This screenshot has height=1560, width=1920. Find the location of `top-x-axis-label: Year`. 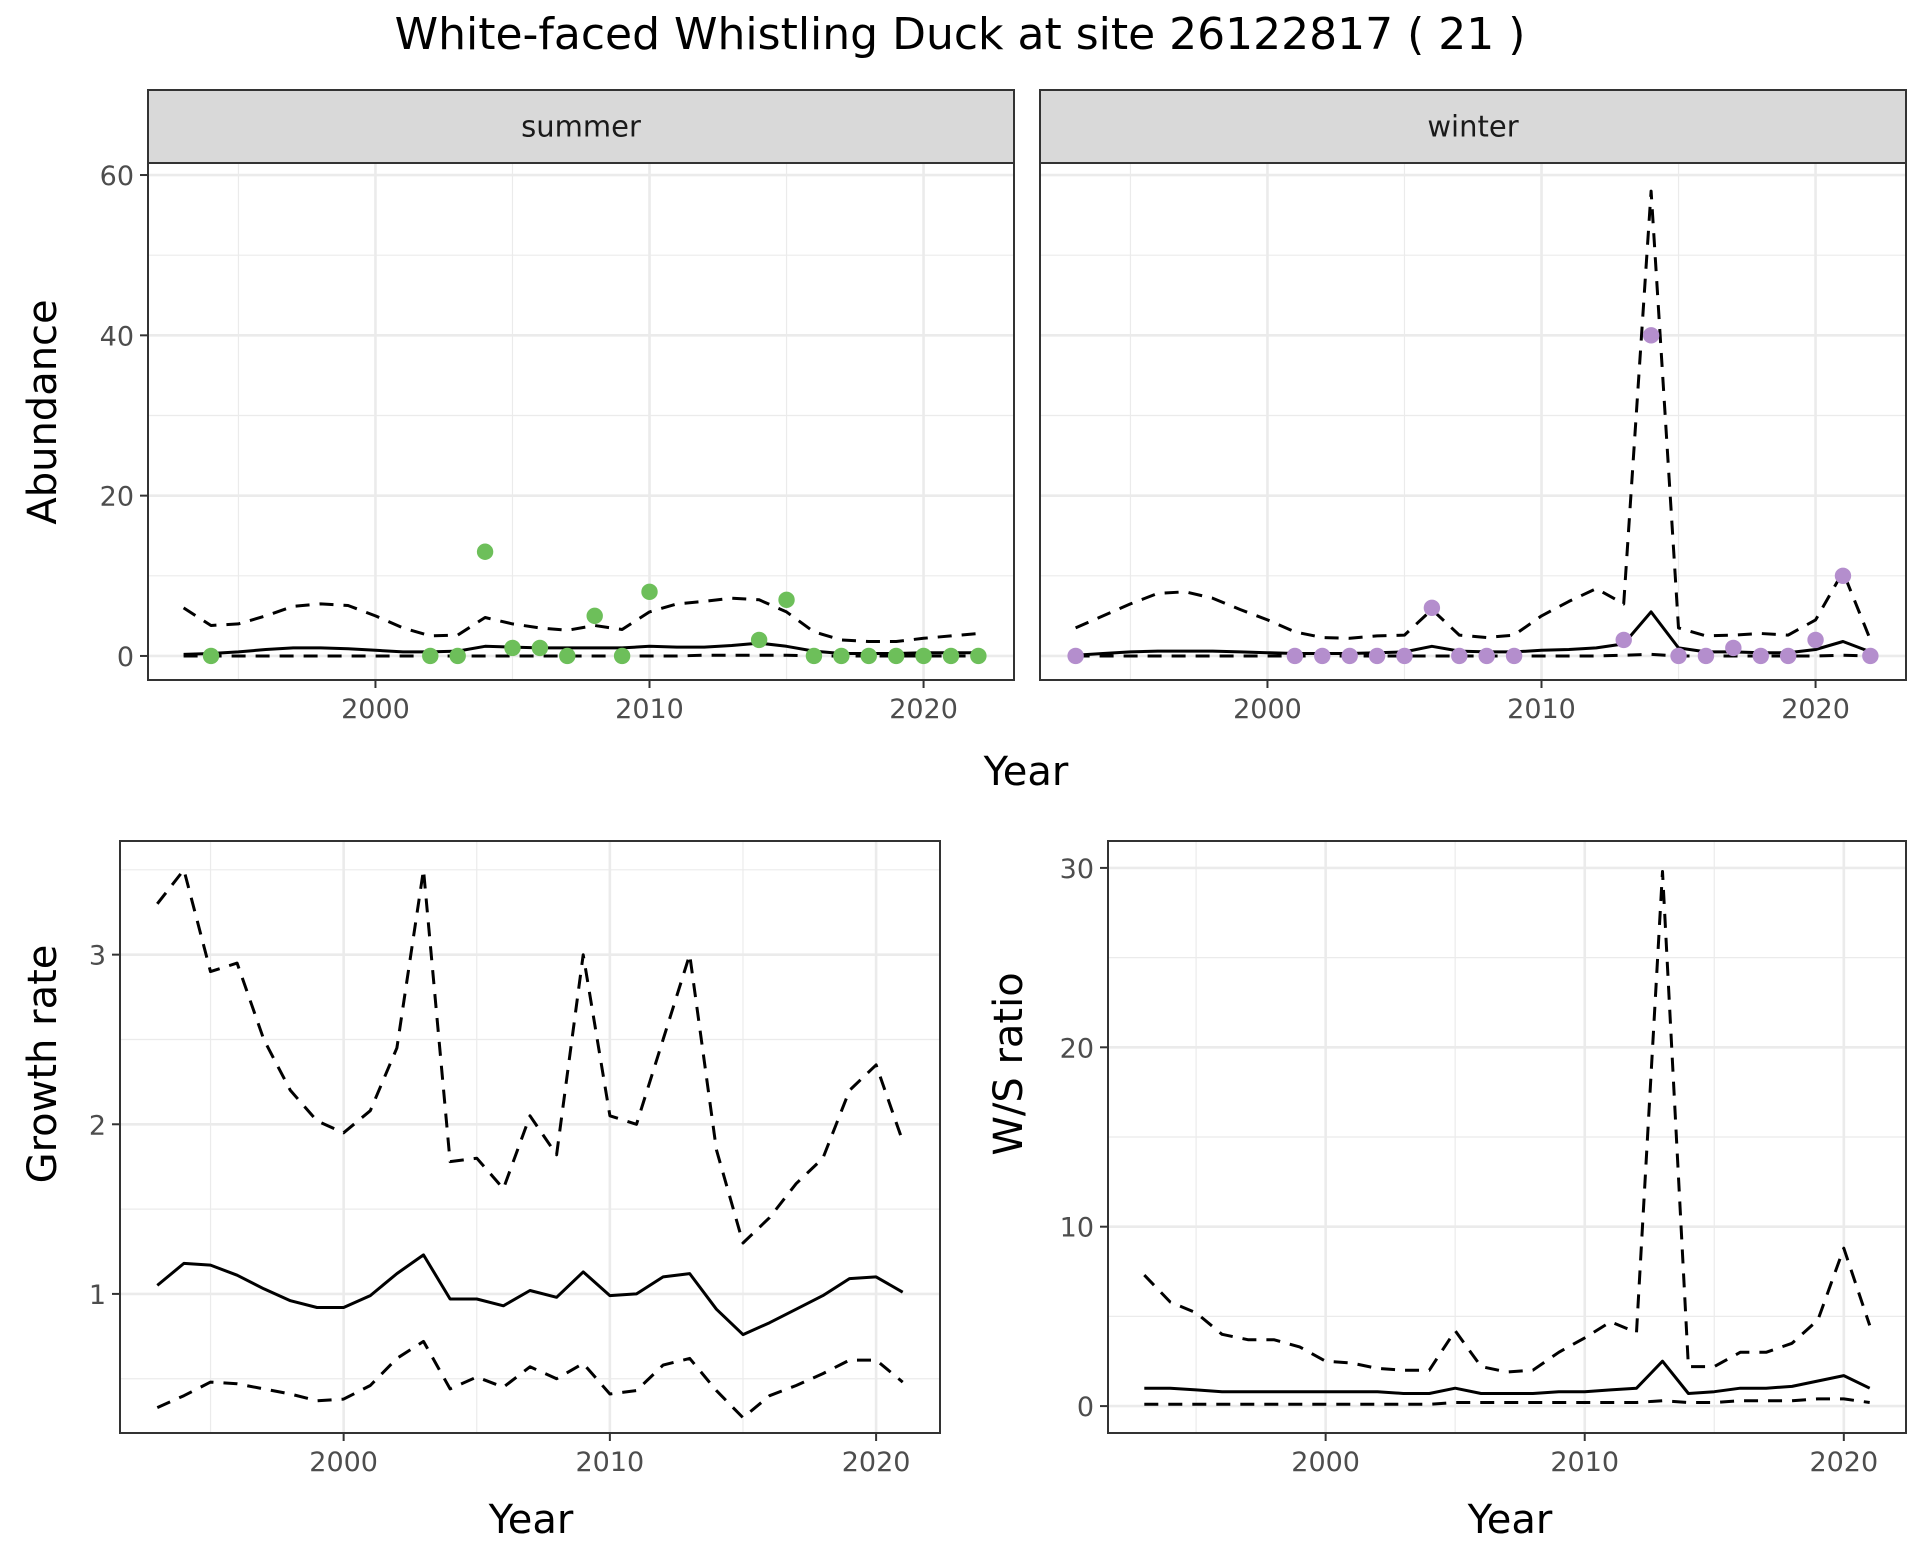

top-x-axis-label: Year is located at coordinates (1026, 772).